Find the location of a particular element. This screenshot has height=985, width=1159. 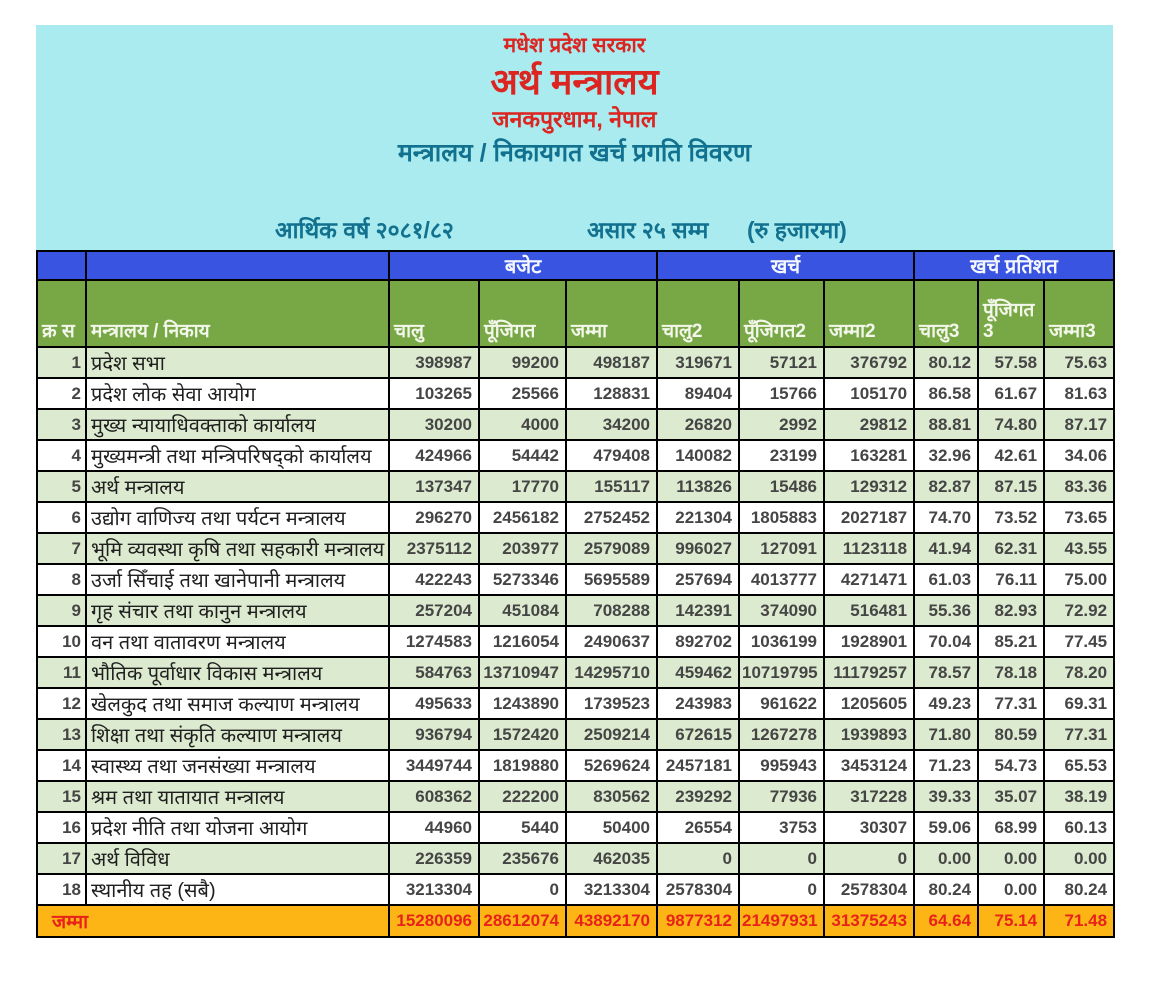

value-cell: 32.96 is located at coordinates (946, 455).